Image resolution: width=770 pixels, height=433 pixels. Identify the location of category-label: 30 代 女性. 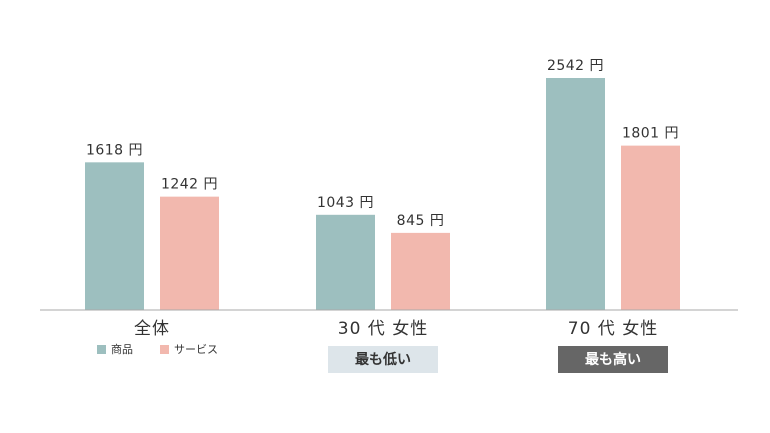
(383, 329).